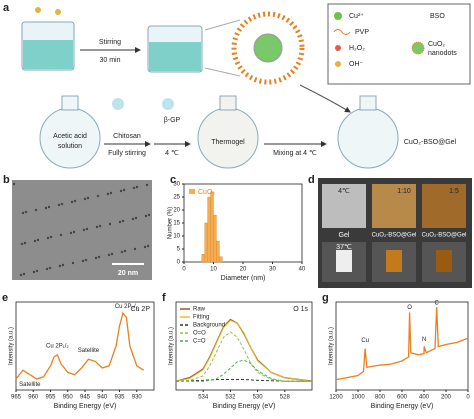  What do you see at coordinates (356, 64) in the screenshot?
I see `legend-text: OH⁻` at bounding box center [356, 64].